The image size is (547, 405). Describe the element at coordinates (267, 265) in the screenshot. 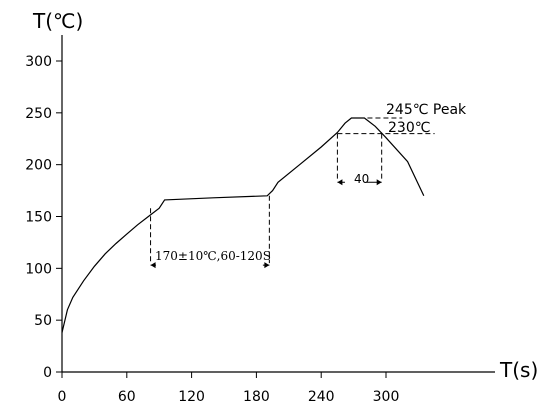

I see `soak-arrow-right` at that location.